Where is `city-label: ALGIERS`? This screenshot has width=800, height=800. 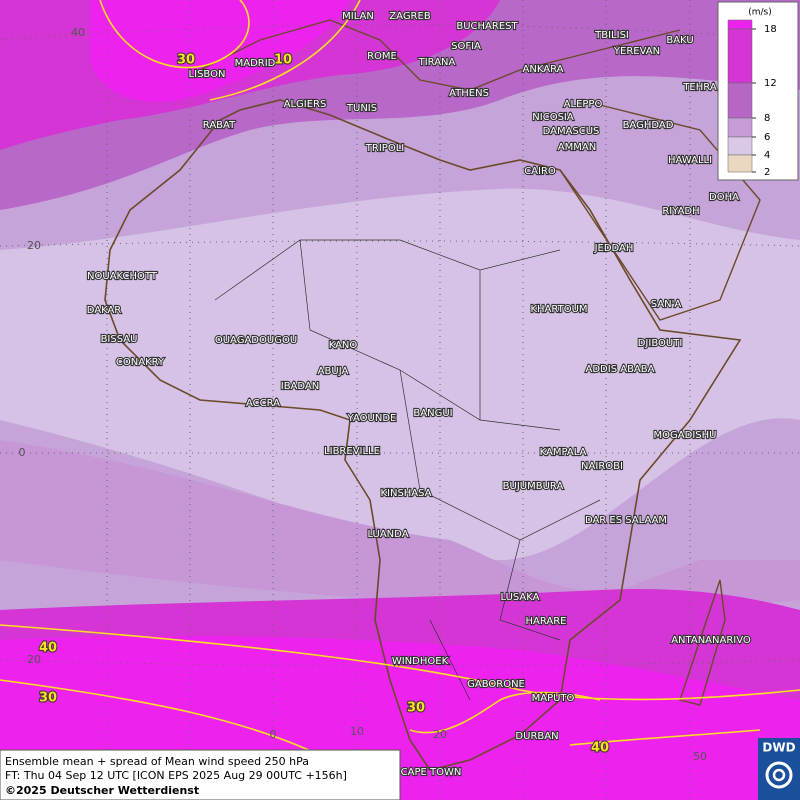
city-label: ALGIERS is located at coordinates (305, 104).